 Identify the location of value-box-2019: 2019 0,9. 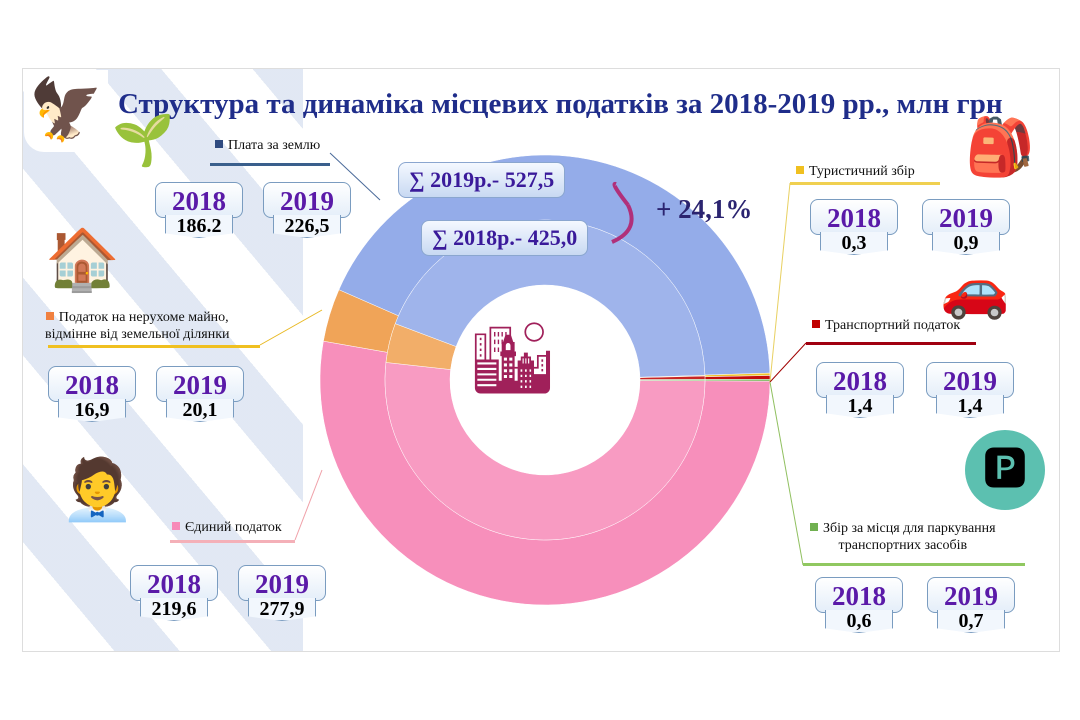
(966, 229).